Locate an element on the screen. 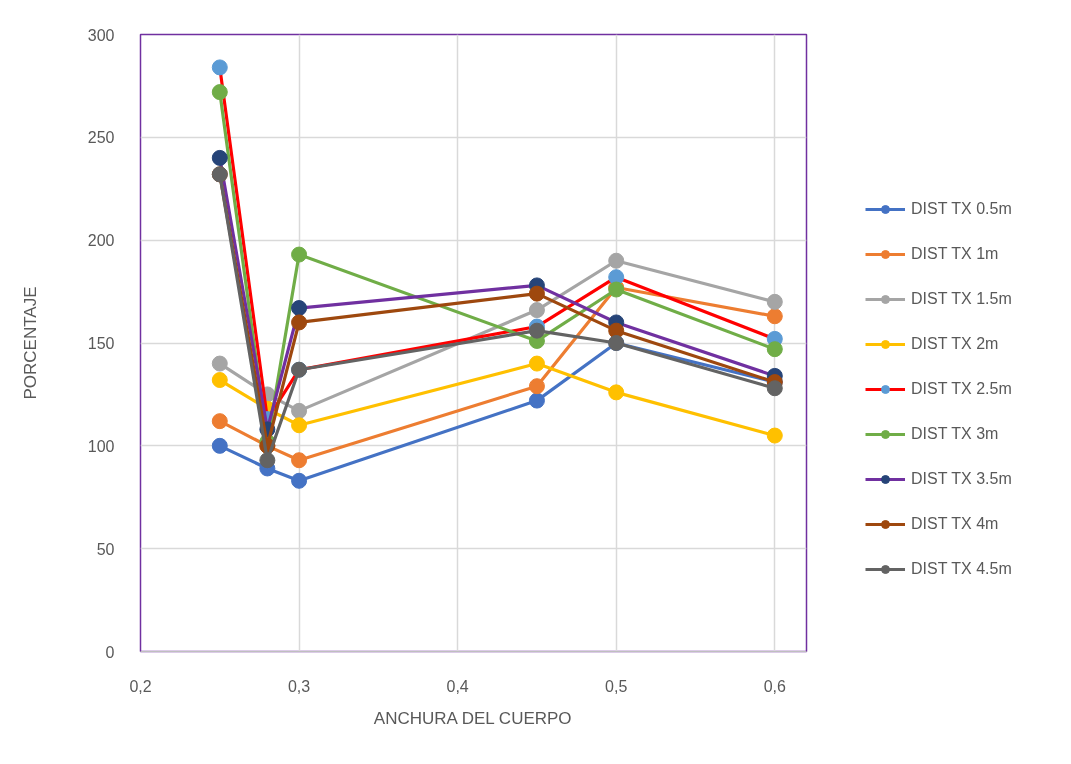 The width and height of the screenshot is (1071, 764). y-tick-label: 100 is located at coordinates (101, 446).